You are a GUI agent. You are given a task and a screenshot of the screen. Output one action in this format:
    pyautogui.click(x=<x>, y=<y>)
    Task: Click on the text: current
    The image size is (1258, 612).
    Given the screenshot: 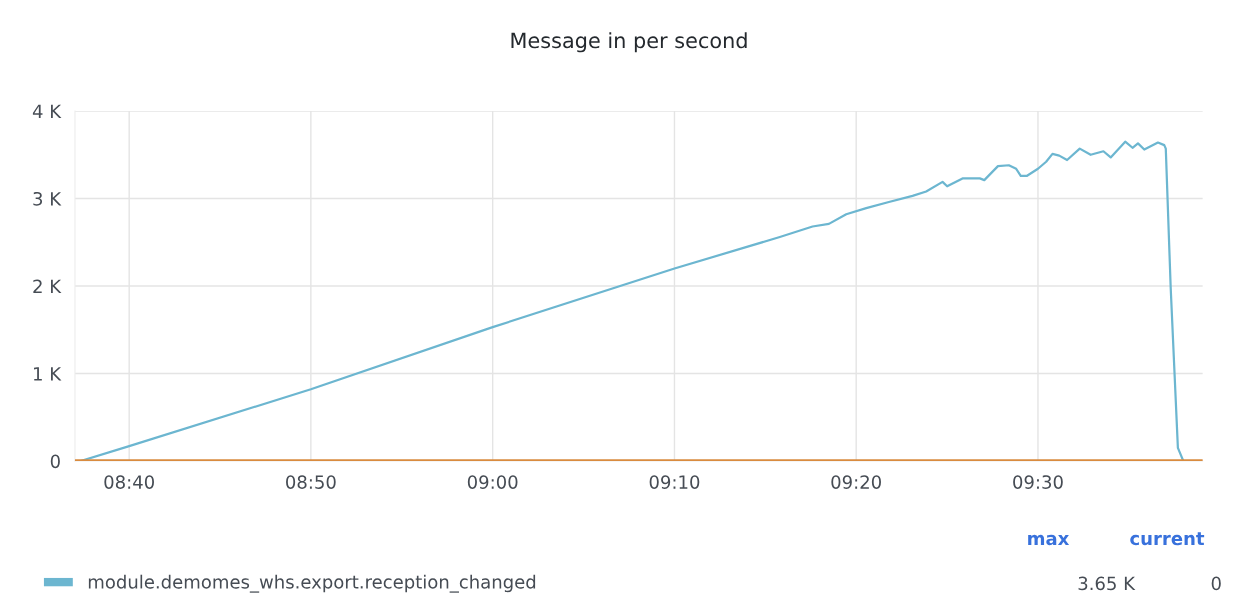 What is the action you would take?
    pyautogui.click(x=1167, y=539)
    